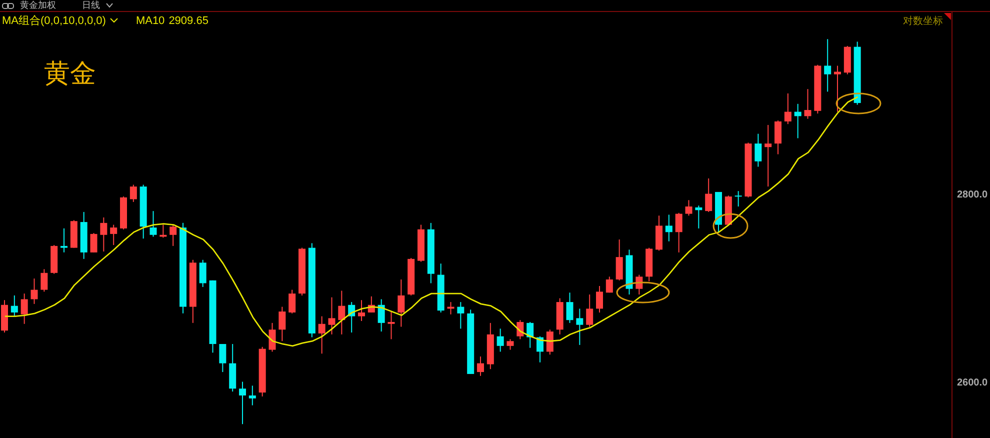 The width and height of the screenshot is (990, 438). Describe the element at coordinates (972, 382) in the screenshot. I see `y-tick-label: 2600.0` at that location.